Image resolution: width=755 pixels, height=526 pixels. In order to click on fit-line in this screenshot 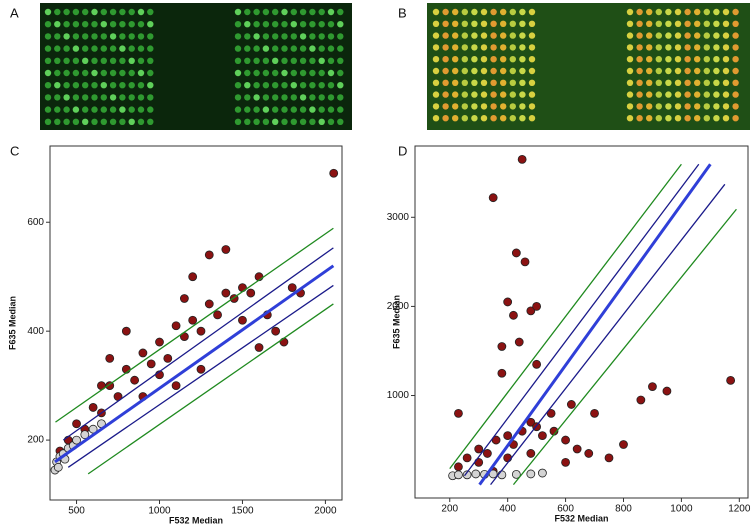, I will do `click(194, 364)`.